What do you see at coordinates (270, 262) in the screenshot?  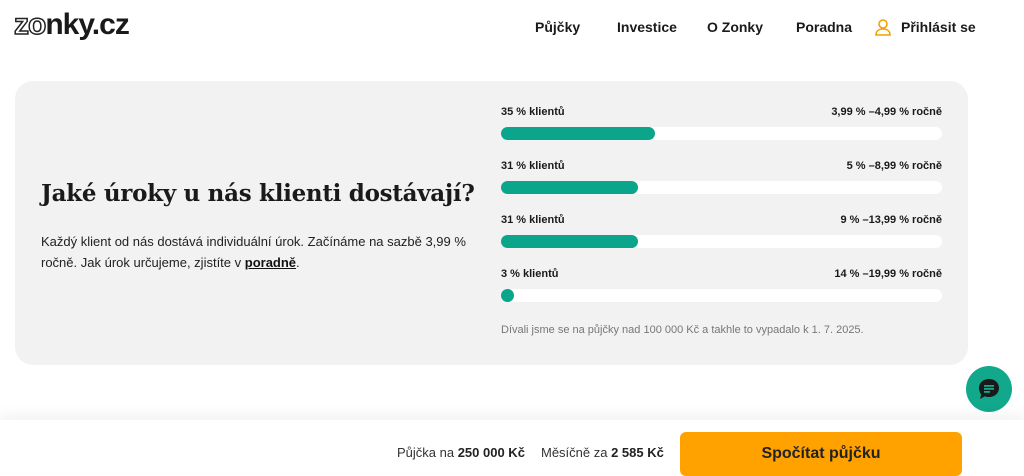 I see `poradna-link: poradně` at bounding box center [270, 262].